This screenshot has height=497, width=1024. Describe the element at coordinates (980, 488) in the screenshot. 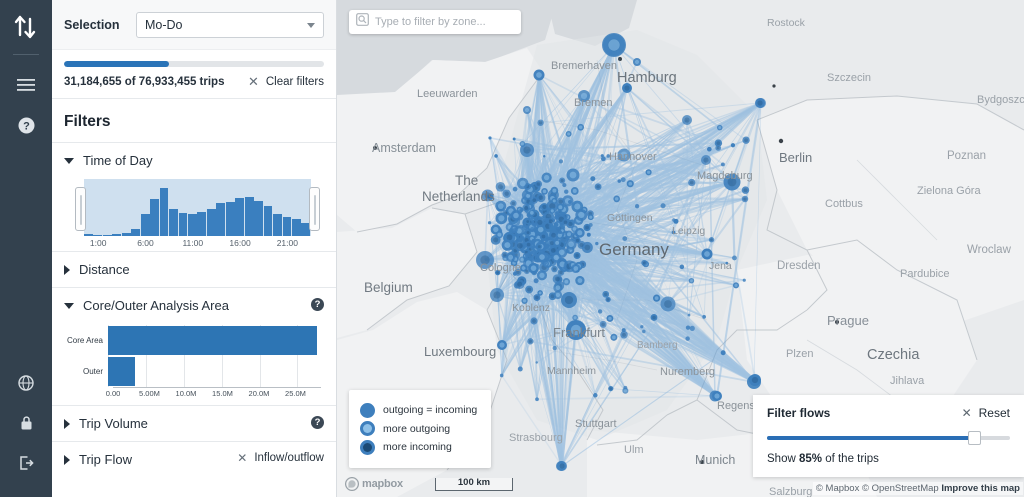

I see `improve-map-link: Improve this map` at that location.